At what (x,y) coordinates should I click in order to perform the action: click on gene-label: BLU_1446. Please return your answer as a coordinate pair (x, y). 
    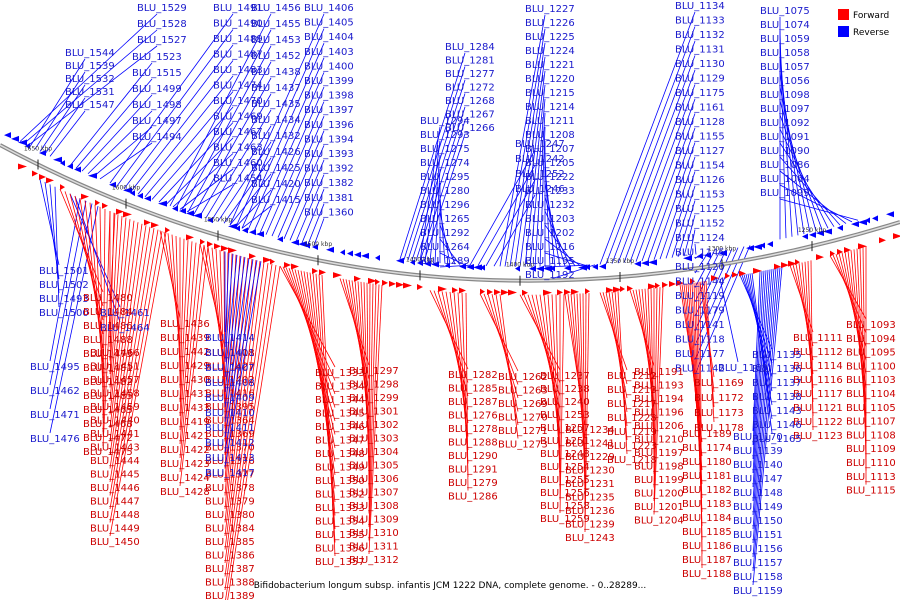
    Looking at the image, I should click on (115, 488).